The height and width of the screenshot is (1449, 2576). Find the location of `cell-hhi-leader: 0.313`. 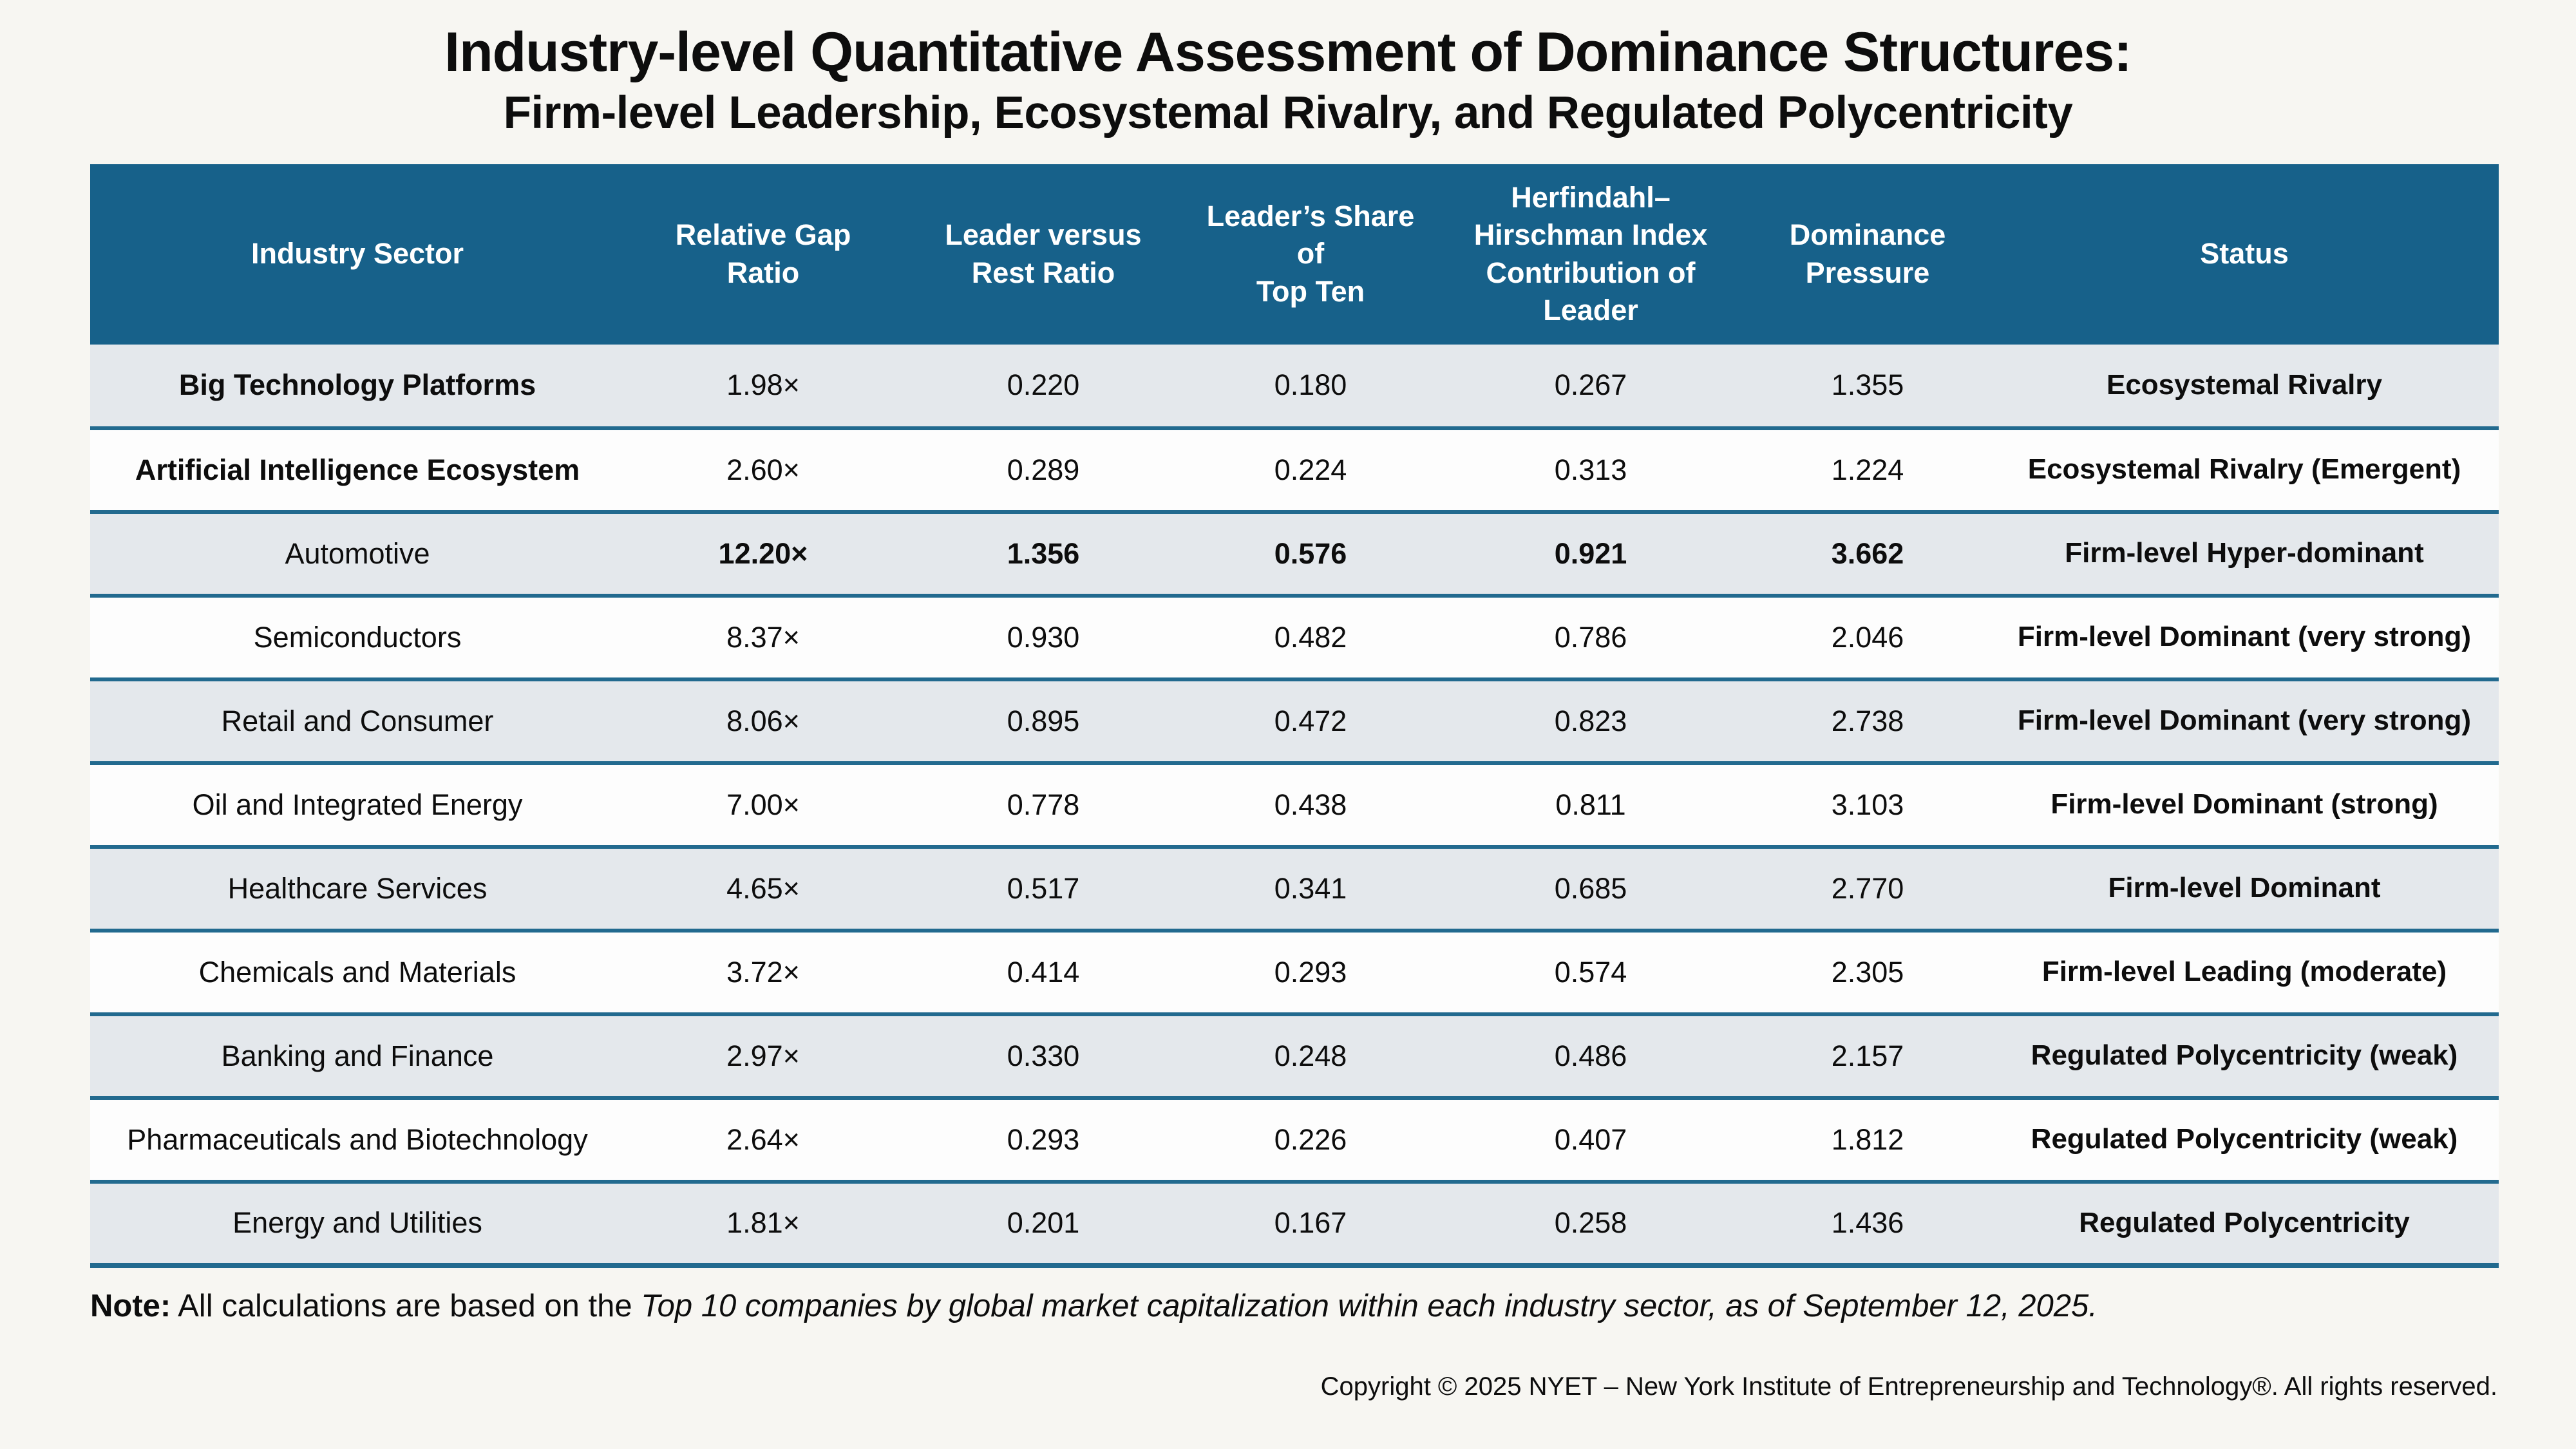

cell-hhi-leader: 0.313 is located at coordinates (1591, 469).